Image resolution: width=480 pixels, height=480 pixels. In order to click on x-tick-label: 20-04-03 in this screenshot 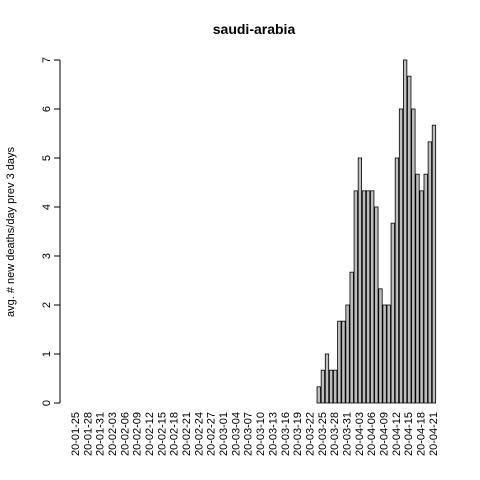, I will do `click(360, 434)`.